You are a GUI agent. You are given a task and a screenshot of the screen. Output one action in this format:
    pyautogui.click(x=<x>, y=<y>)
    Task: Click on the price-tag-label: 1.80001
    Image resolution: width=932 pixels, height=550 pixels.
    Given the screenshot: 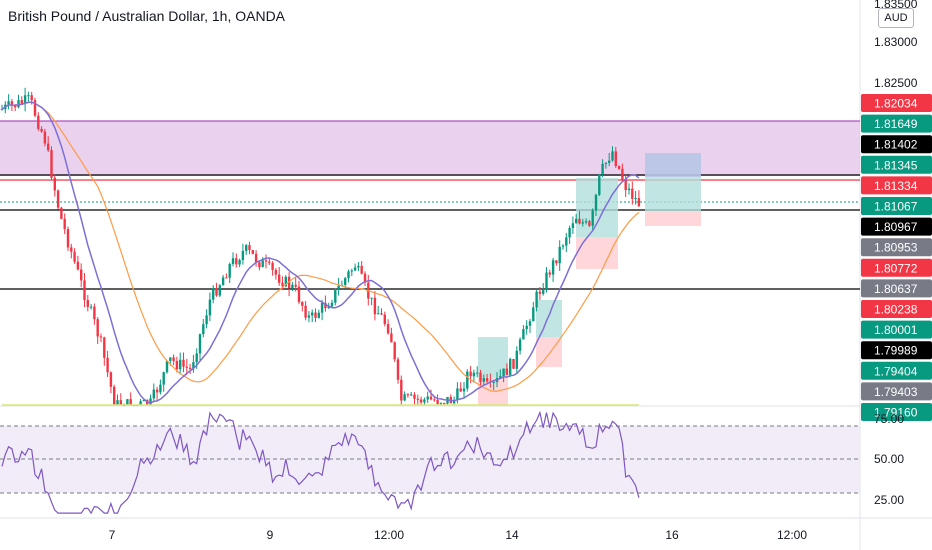 What is the action you would take?
    pyautogui.click(x=896, y=330)
    